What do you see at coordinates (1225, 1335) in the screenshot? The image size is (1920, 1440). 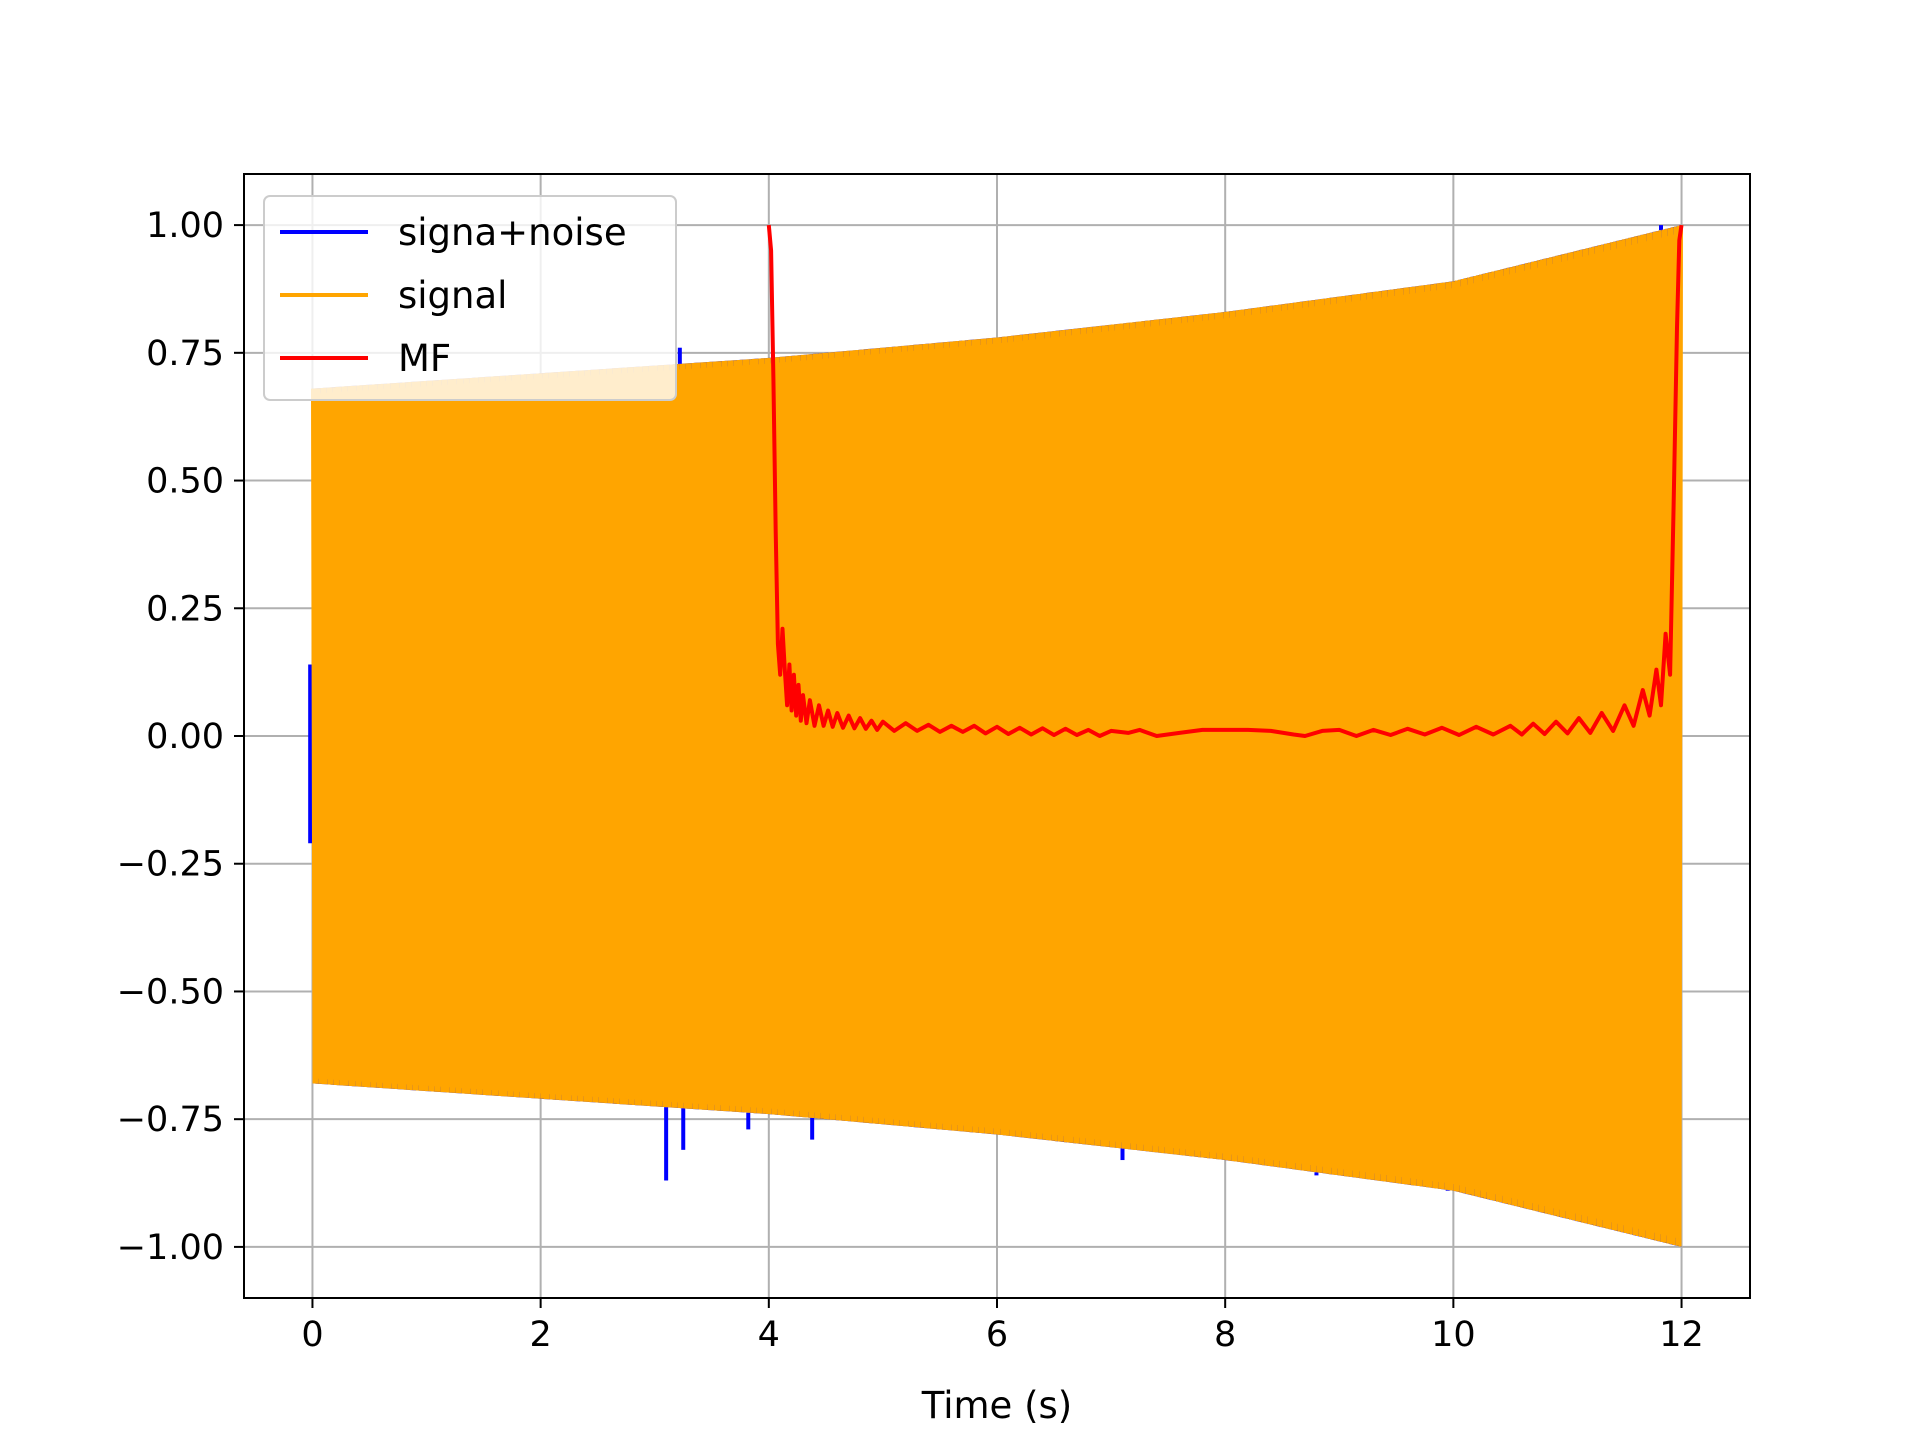 I see `x-tick-label: 8` at bounding box center [1225, 1335].